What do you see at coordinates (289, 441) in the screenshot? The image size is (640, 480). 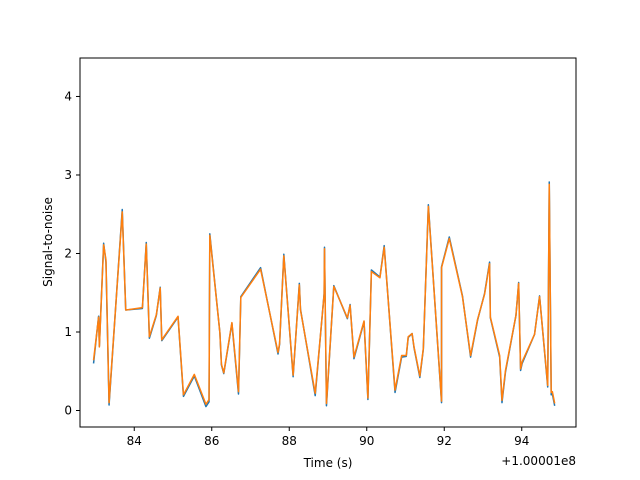 I see `x-tick-label: 88` at bounding box center [289, 441].